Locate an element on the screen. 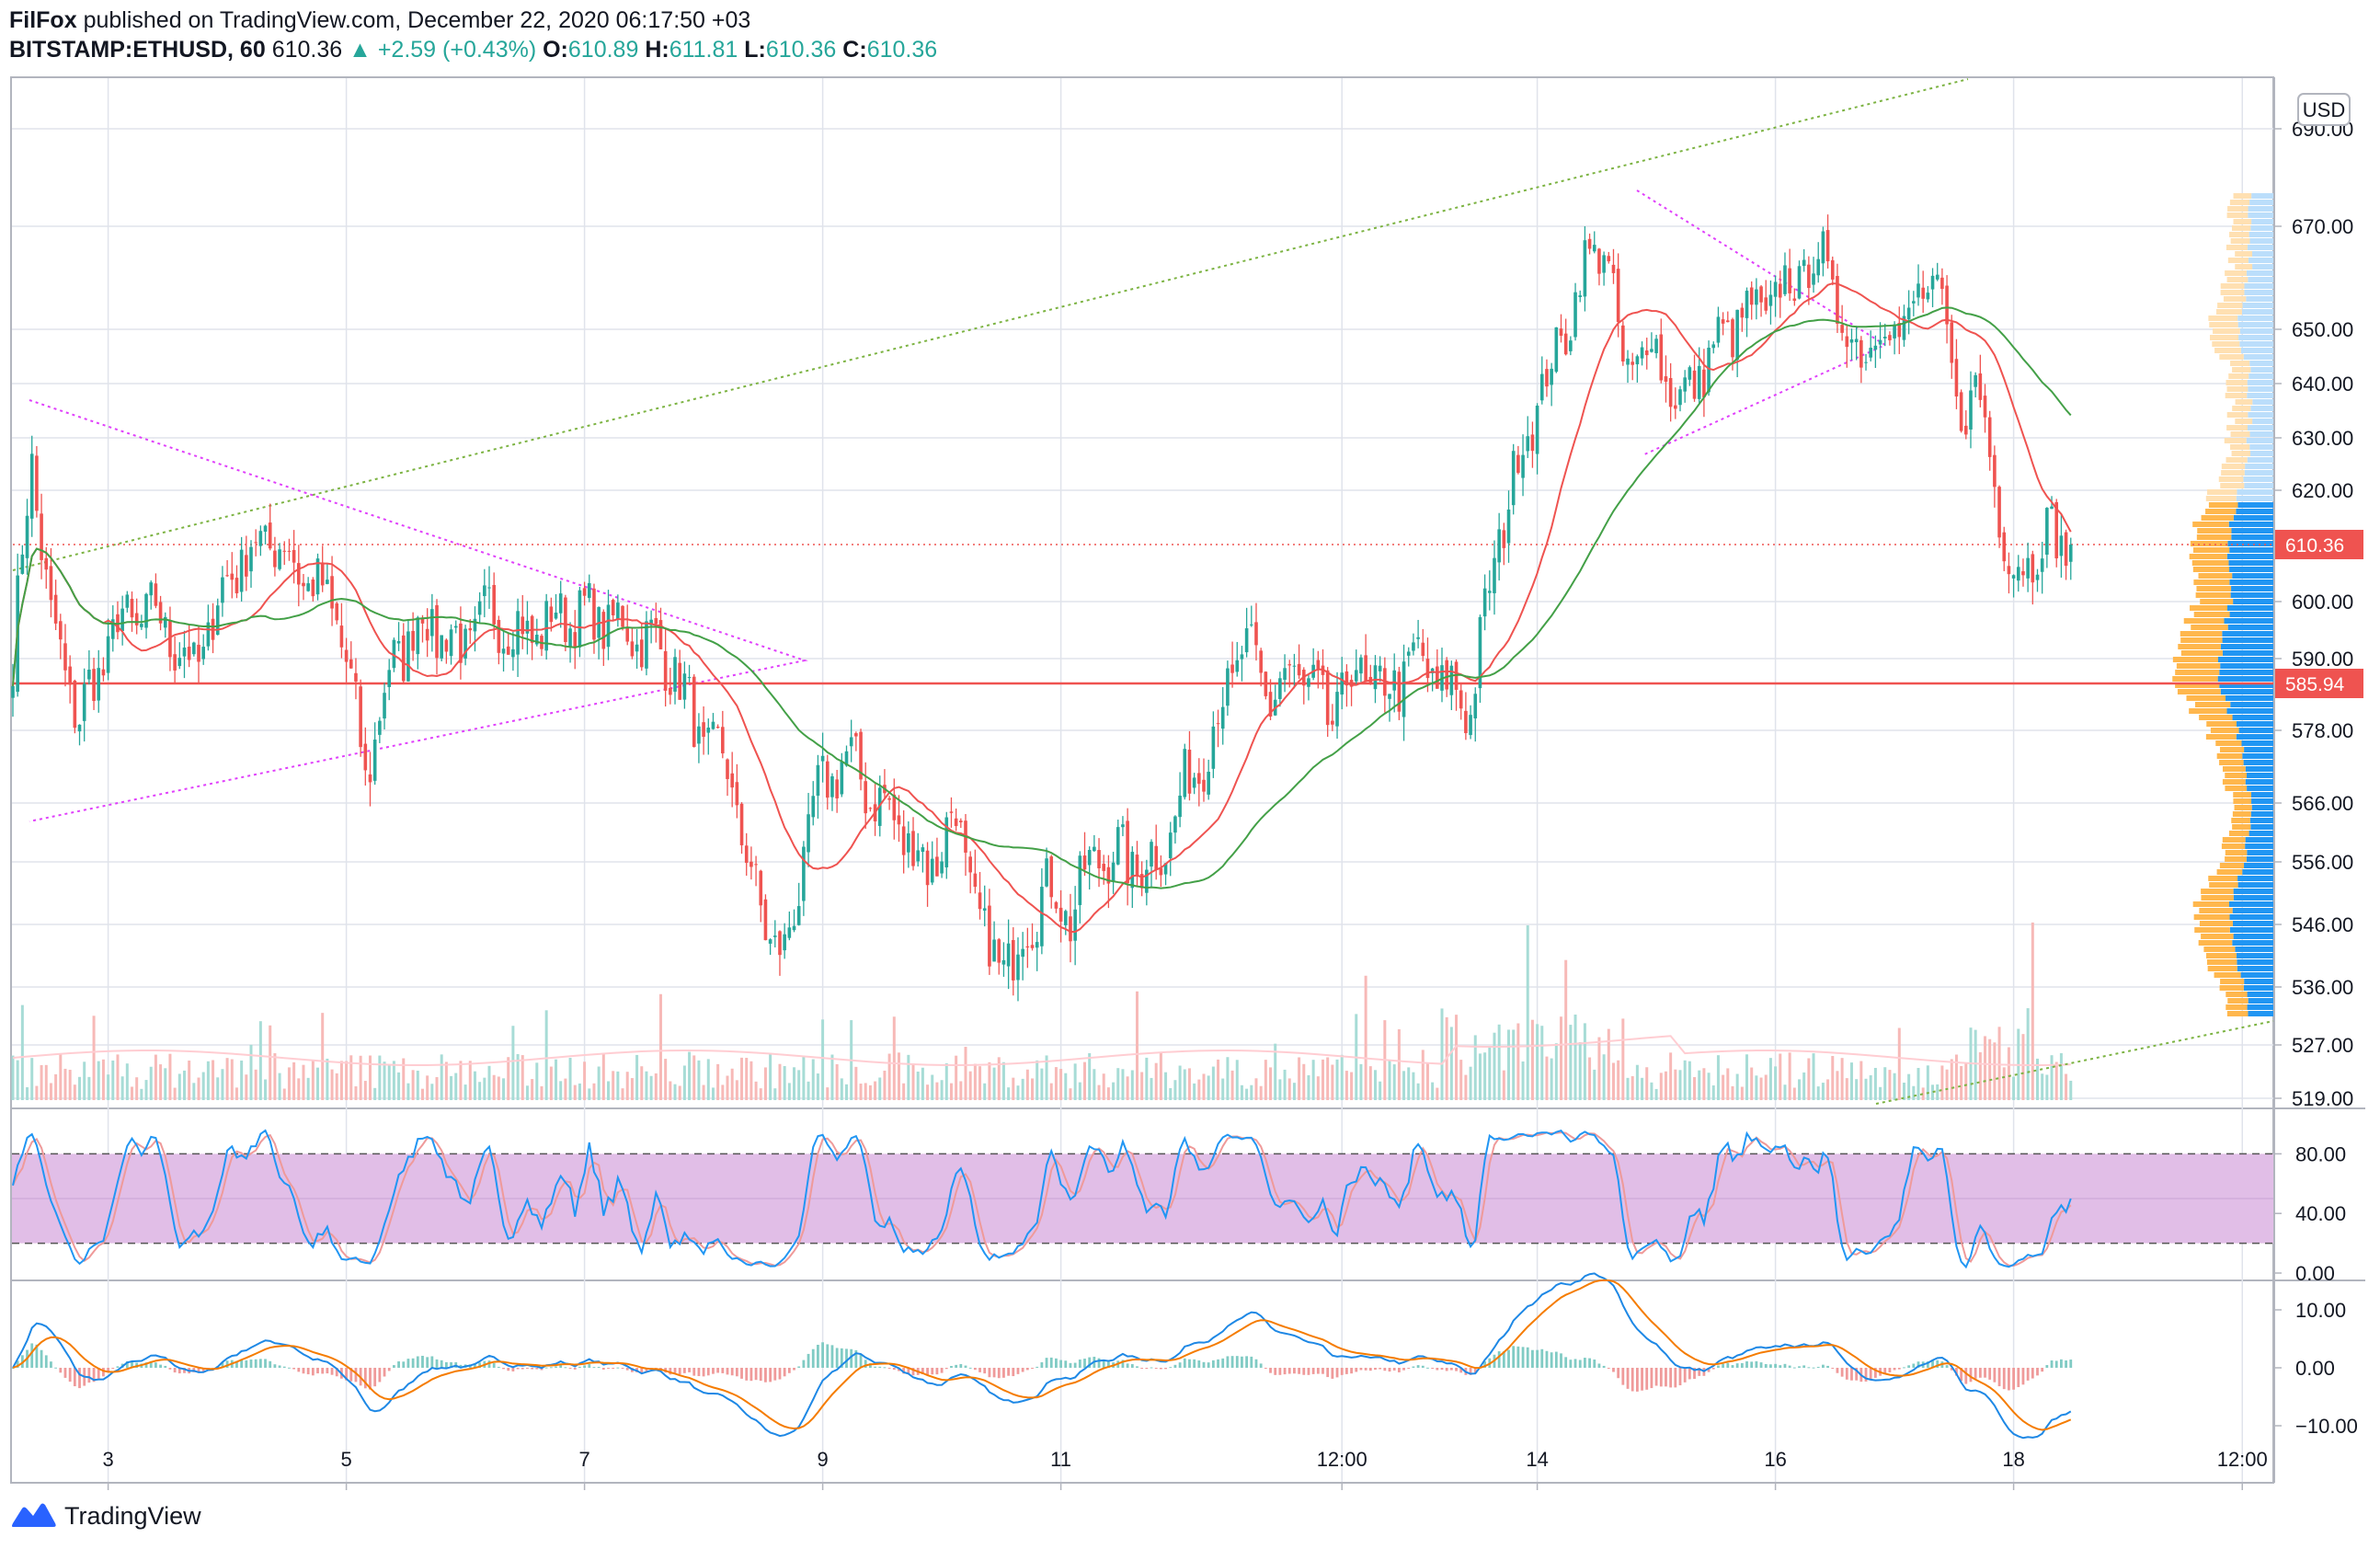 This screenshot has width=2380, height=1549. currency-badge: USD is located at coordinates (2324, 110).